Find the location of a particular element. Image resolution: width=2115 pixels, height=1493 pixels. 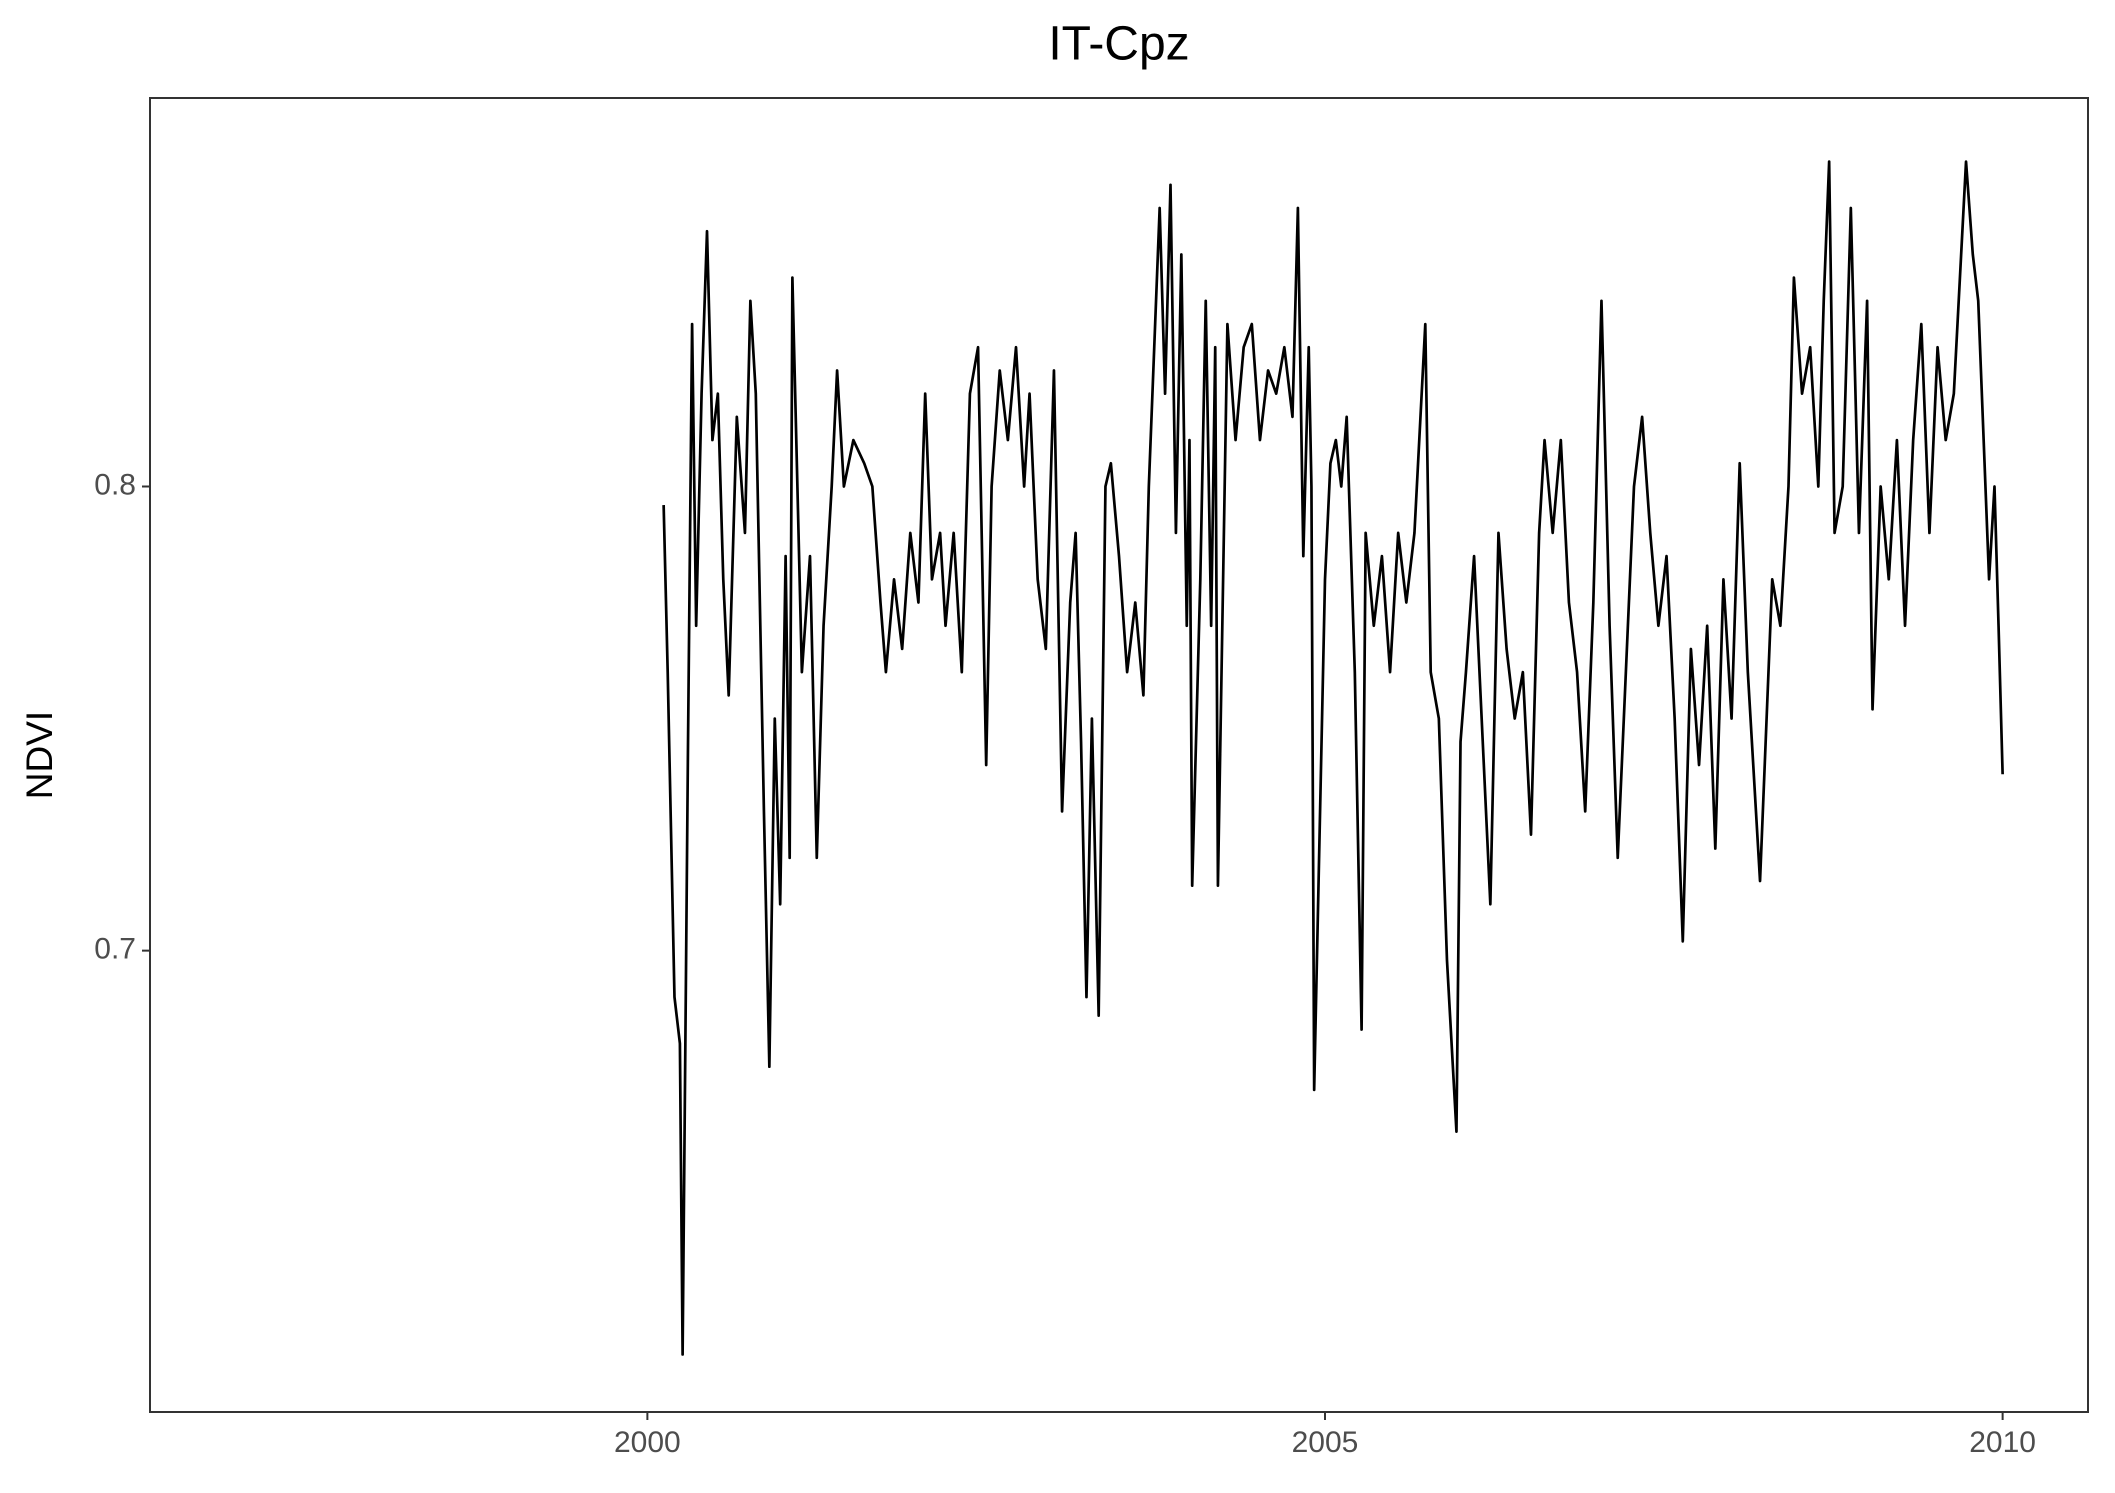

y-tick-label: 0.8 is located at coordinates (115, 484).